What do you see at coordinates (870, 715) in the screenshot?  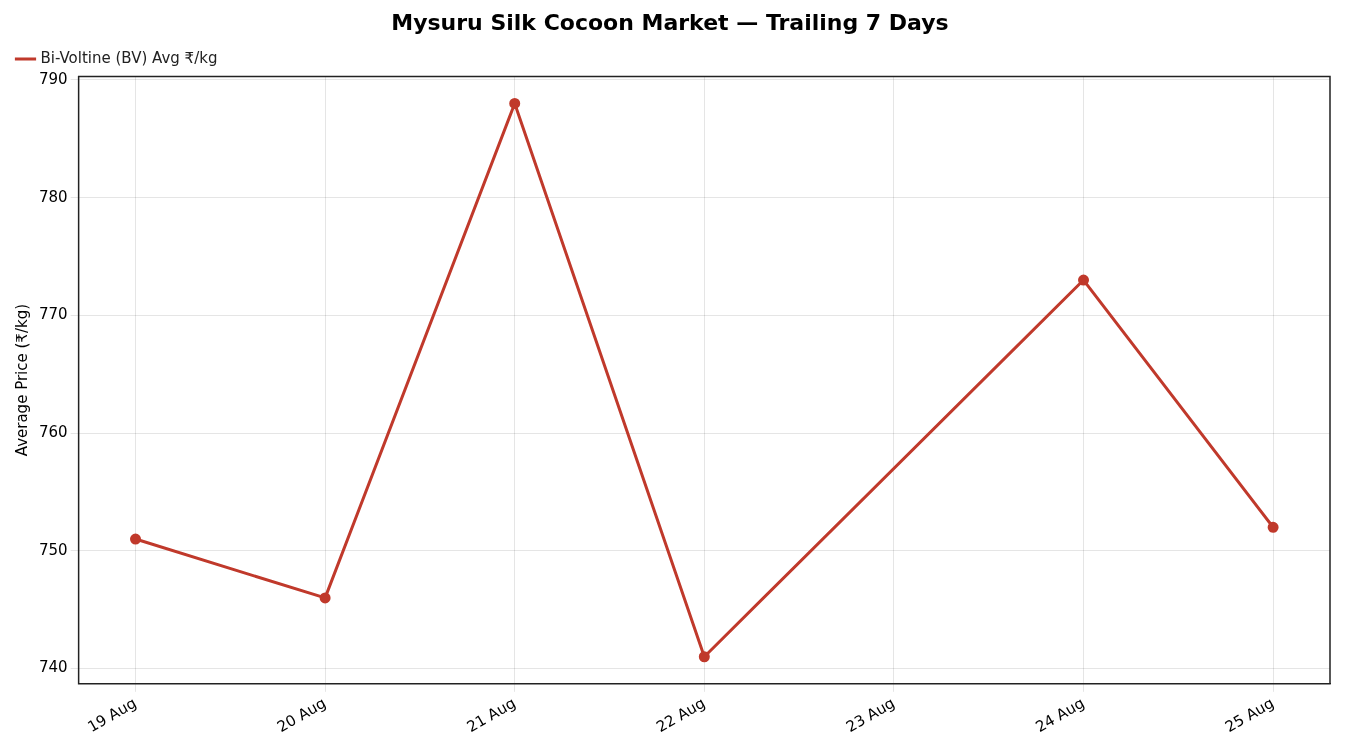 I see `x-tick-label: 23 Aug` at bounding box center [870, 715].